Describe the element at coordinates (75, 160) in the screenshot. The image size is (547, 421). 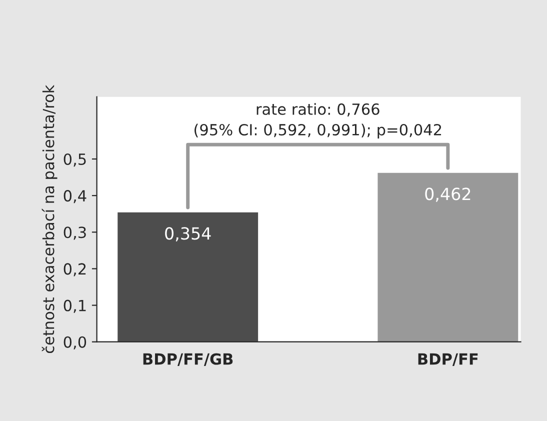
I see `y-tick-label: 0,5` at that location.